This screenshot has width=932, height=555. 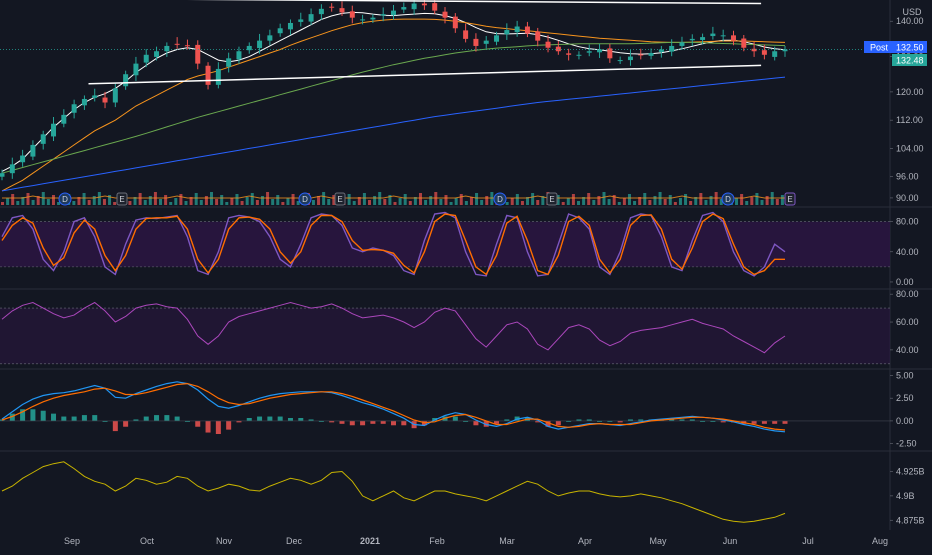 What do you see at coordinates (905, 398) in the screenshot?
I see `axis-tick-label: 2.50` at bounding box center [905, 398].